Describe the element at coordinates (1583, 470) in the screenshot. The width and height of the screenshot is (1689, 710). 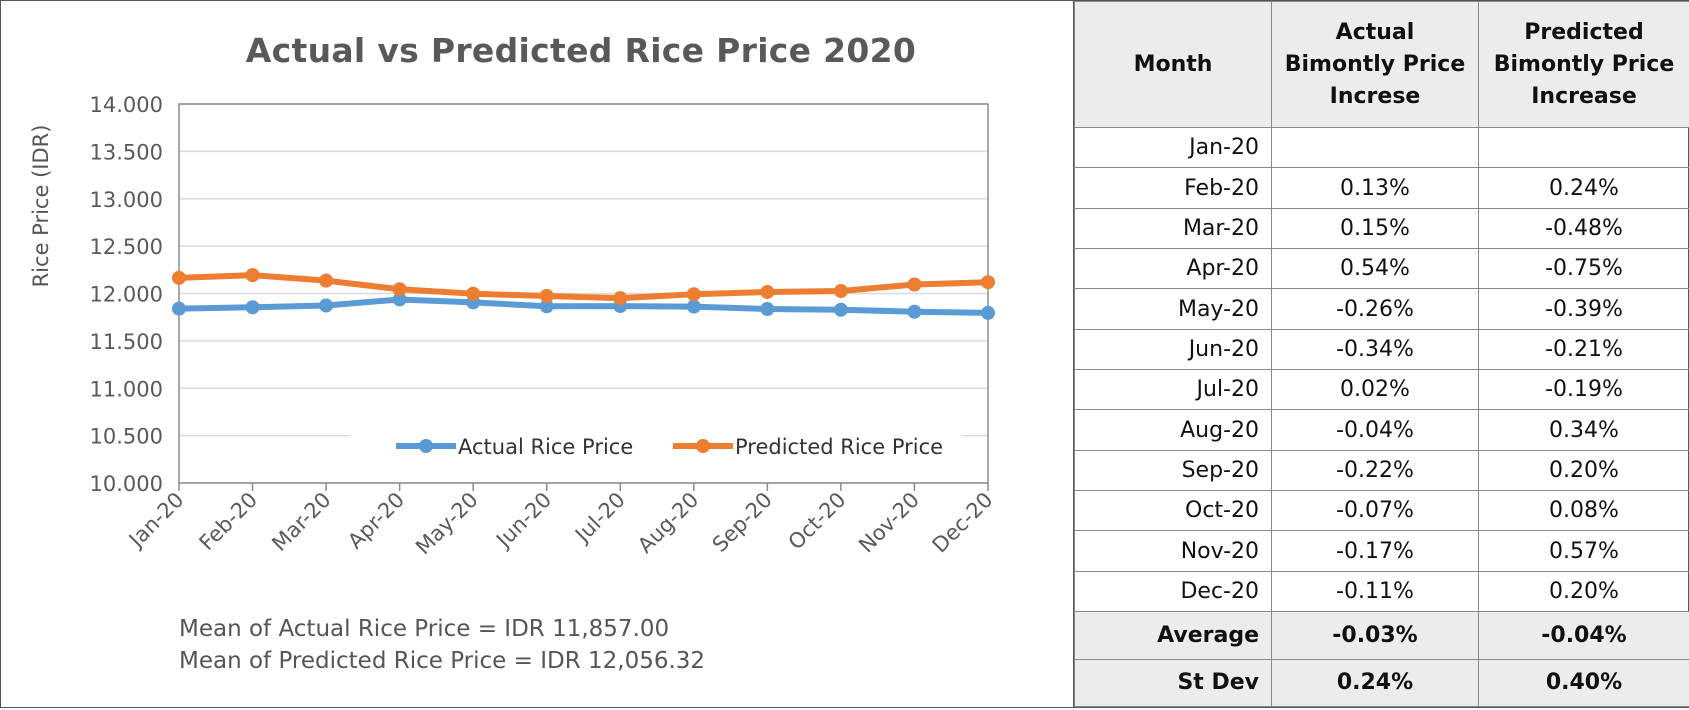
I see `predicted-increase-cell: 0.20%` at that location.